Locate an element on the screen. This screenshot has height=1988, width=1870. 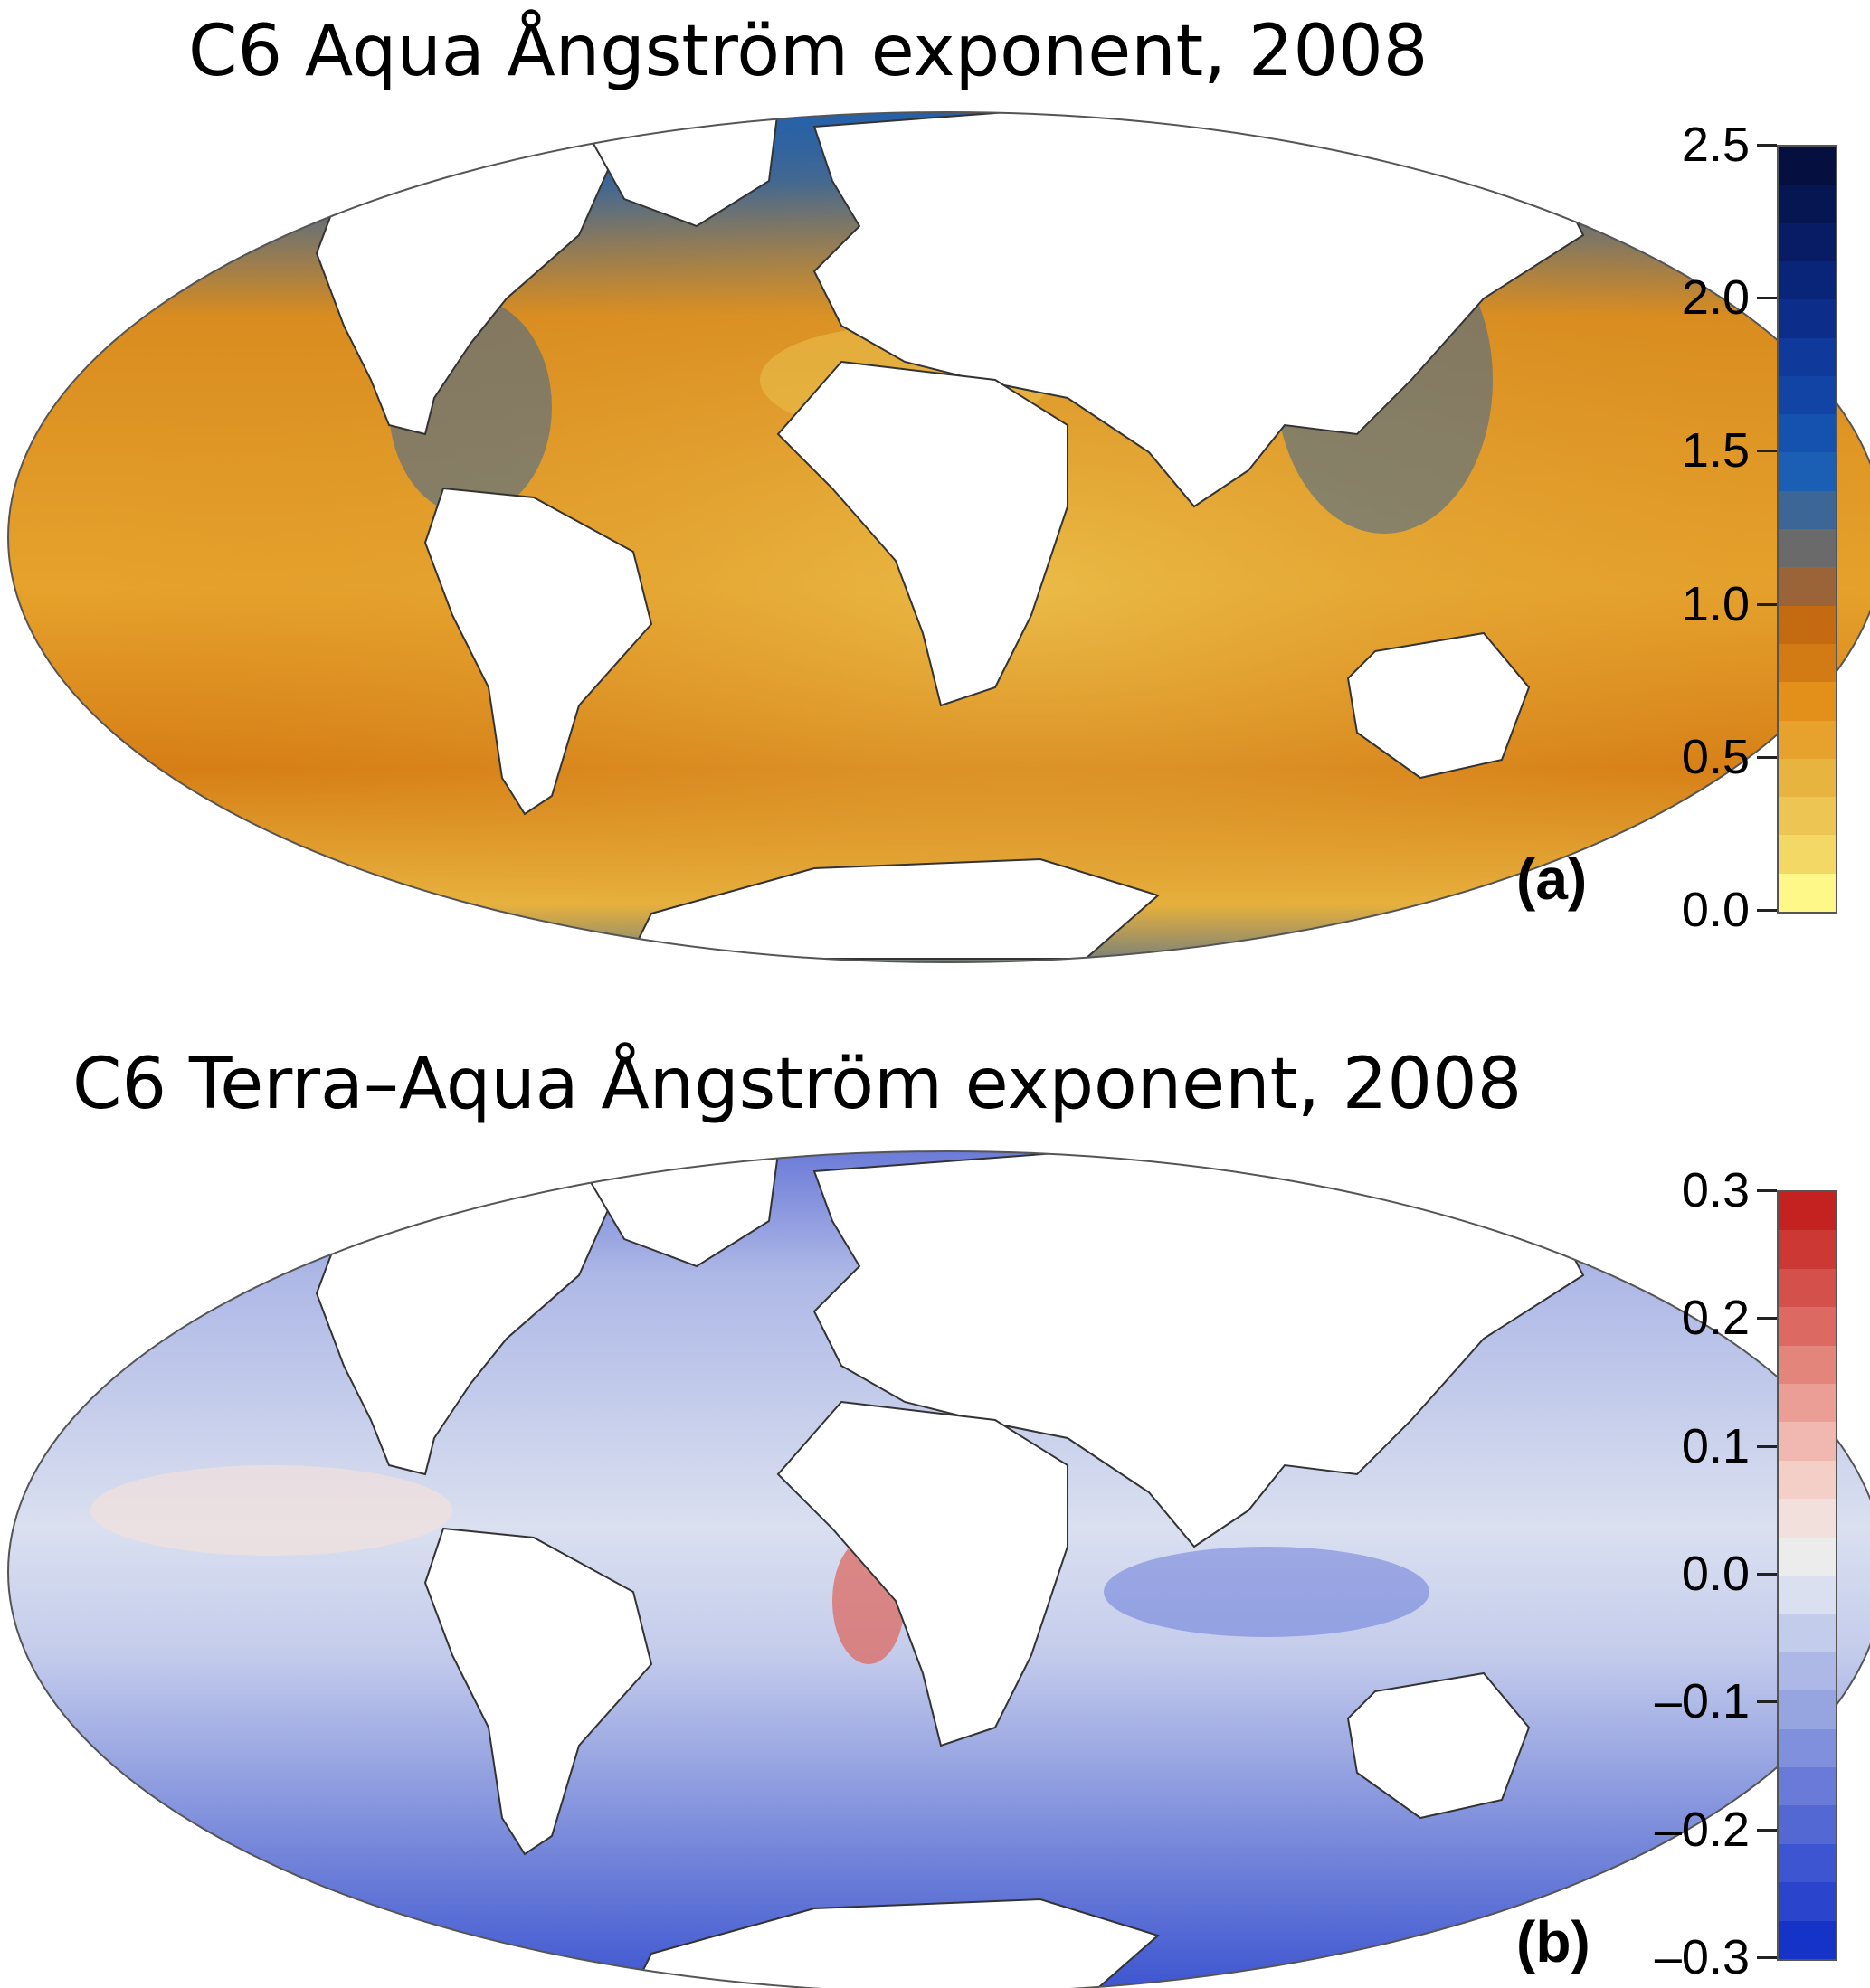
panel-a-colorbar-tick-label: 2.0 is located at coordinates (1716, 298).